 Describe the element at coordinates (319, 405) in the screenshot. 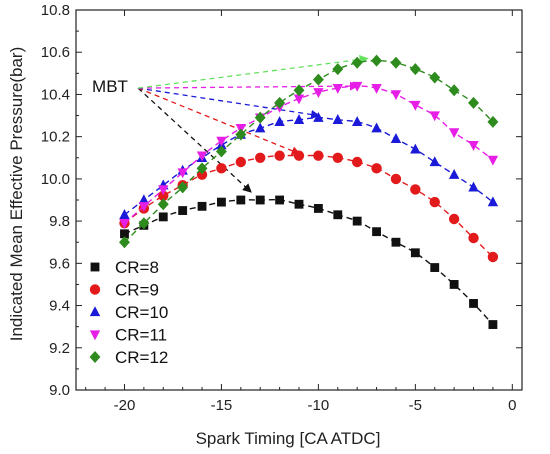

I see `x-tick-label: -10` at that location.